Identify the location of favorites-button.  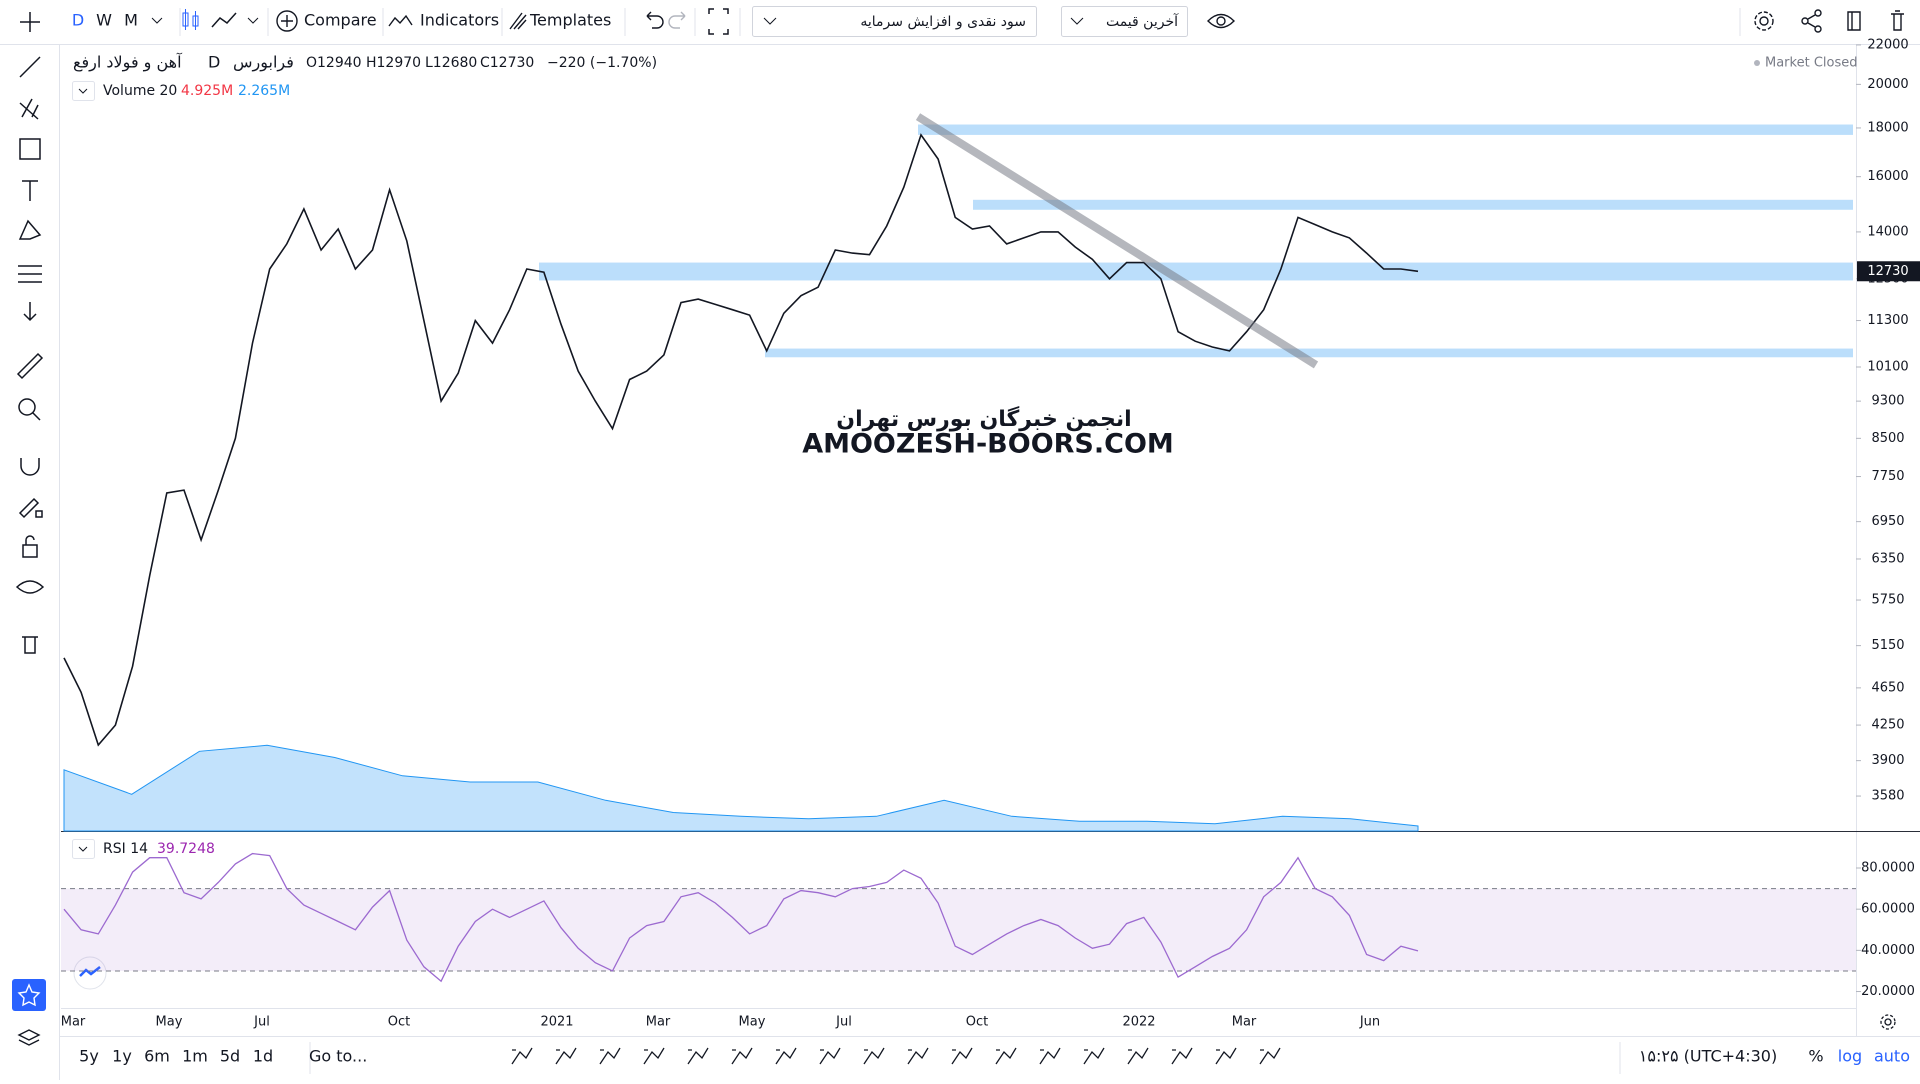
(29, 995).